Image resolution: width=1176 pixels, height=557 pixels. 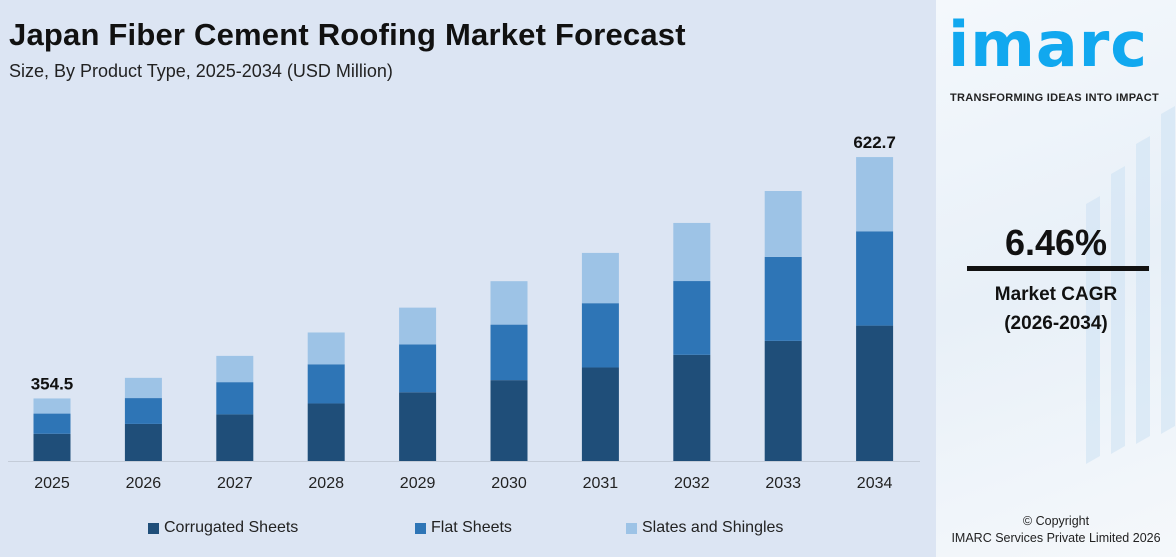 What do you see at coordinates (326, 384) in the screenshot?
I see `bar-segment-flat-sheets-2028` at bounding box center [326, 384].